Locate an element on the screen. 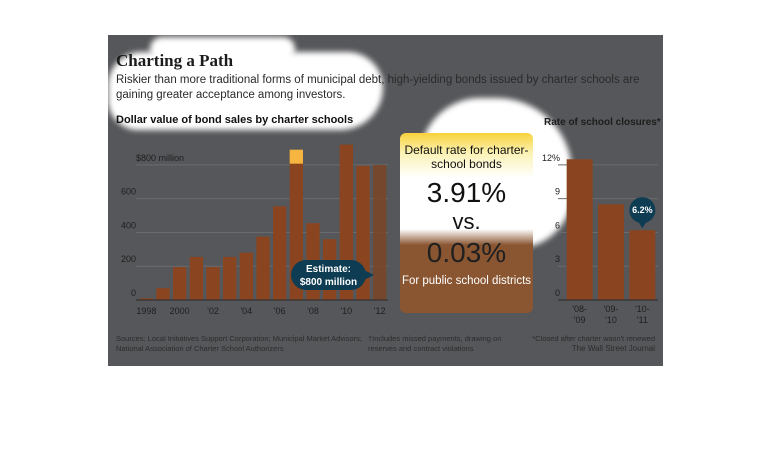 The height and width of the screenshot is (460, 770). bond-x-tick-label: 1998 is located at coordinates (146, 311).